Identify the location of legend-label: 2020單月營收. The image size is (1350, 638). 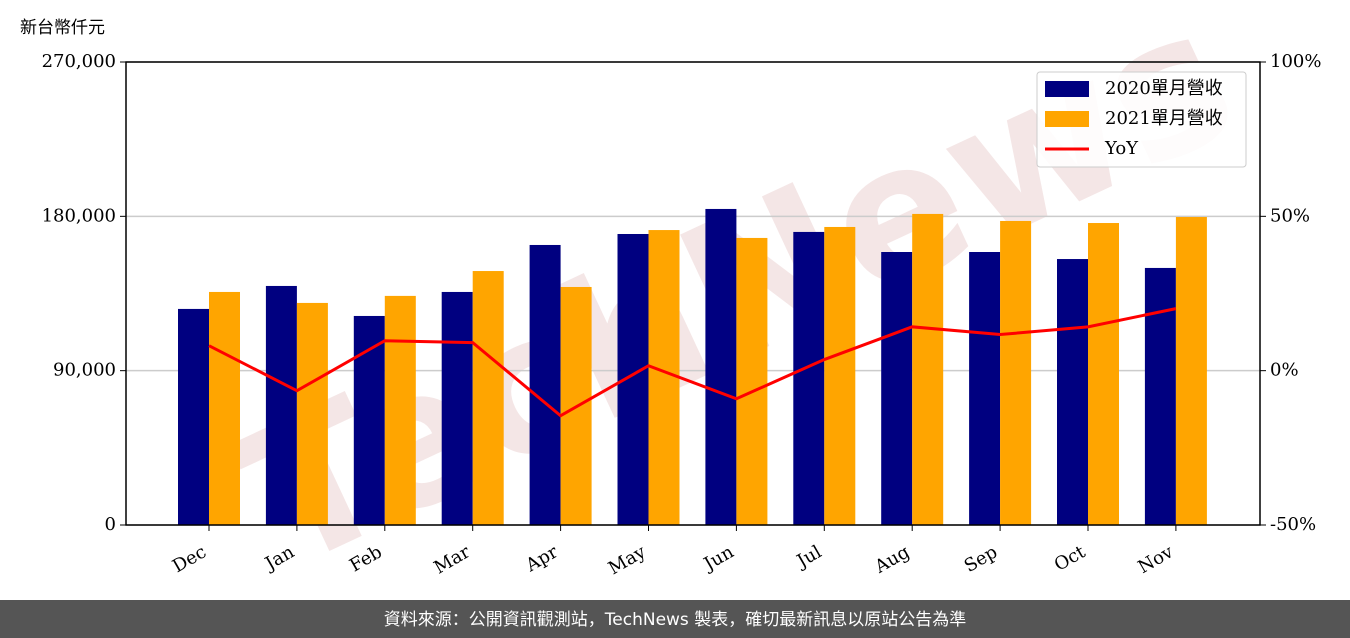
(1164, 88).